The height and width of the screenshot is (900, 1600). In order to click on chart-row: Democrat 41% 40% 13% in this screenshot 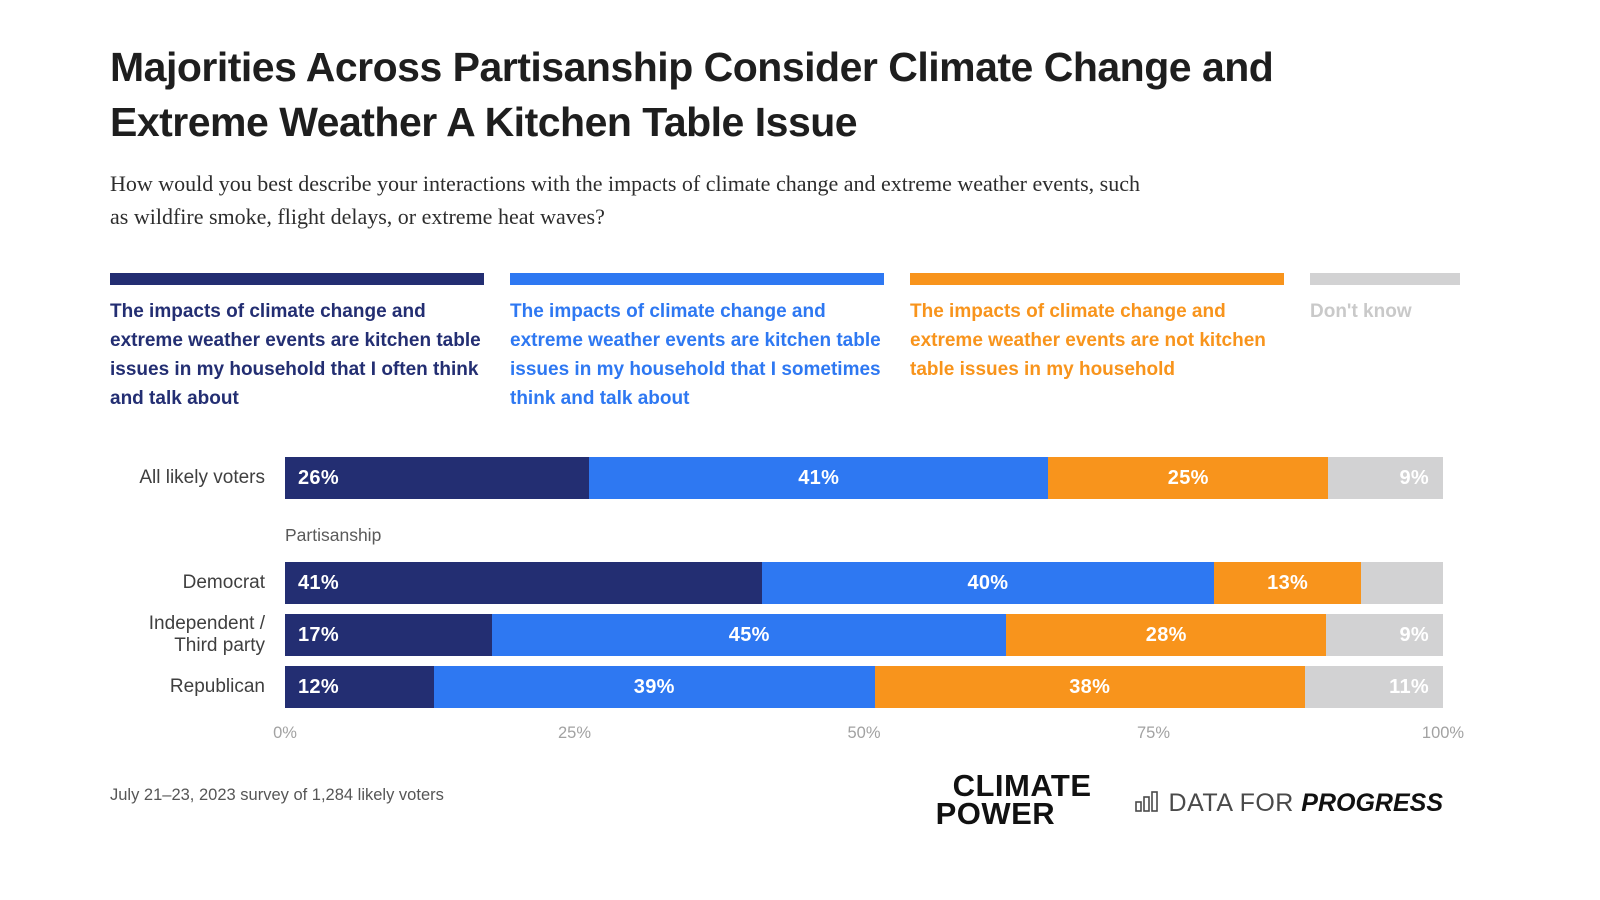, I will do `click(776, 583)`.